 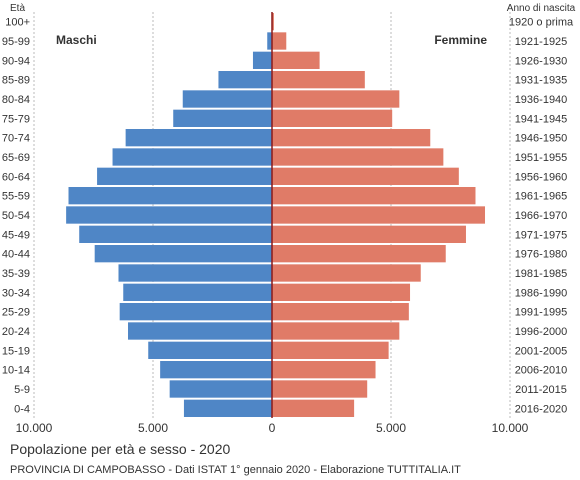 I want to click on birth-year-label: 1996-2000, so click(x=541, y=332).